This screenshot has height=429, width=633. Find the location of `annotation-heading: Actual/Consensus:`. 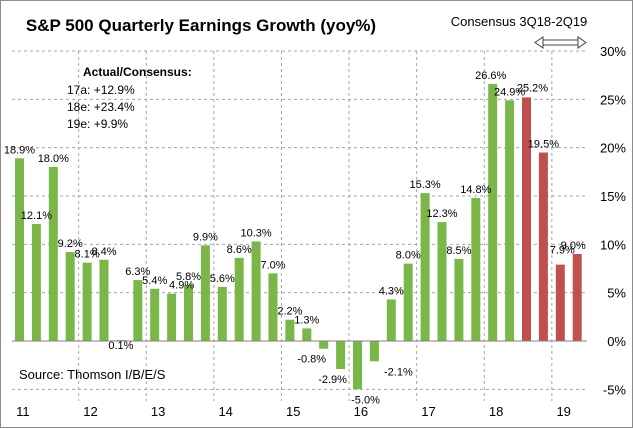

annotation-heading: Actual/Consensus: is located at coordinates (137, 72).